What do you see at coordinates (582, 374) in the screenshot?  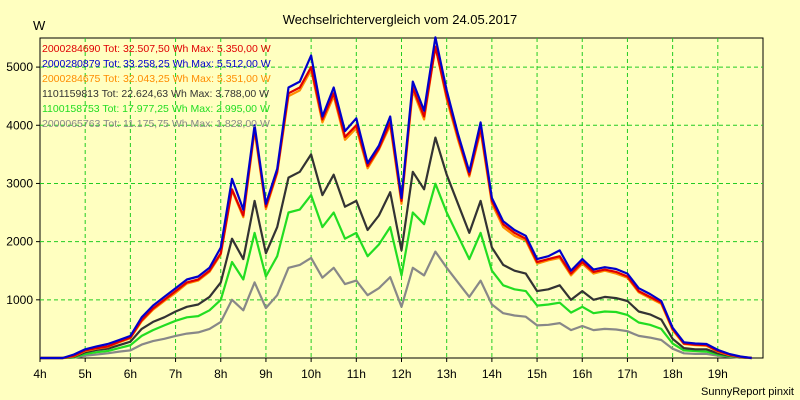 I see `x-tick-label: 16h` at bounding box center [582, 374].